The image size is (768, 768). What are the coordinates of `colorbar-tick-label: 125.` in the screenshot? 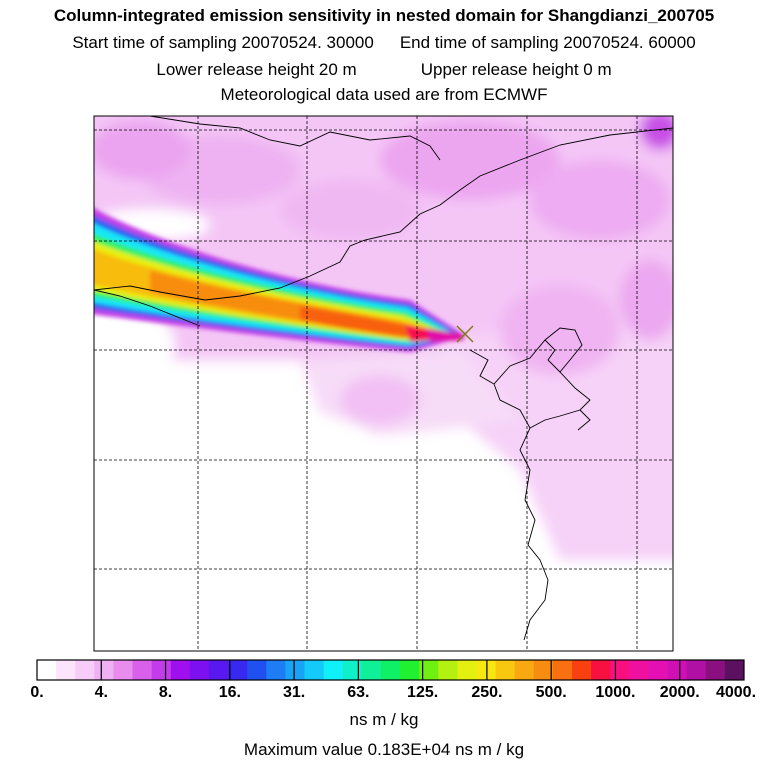 It's located at (423, 692).